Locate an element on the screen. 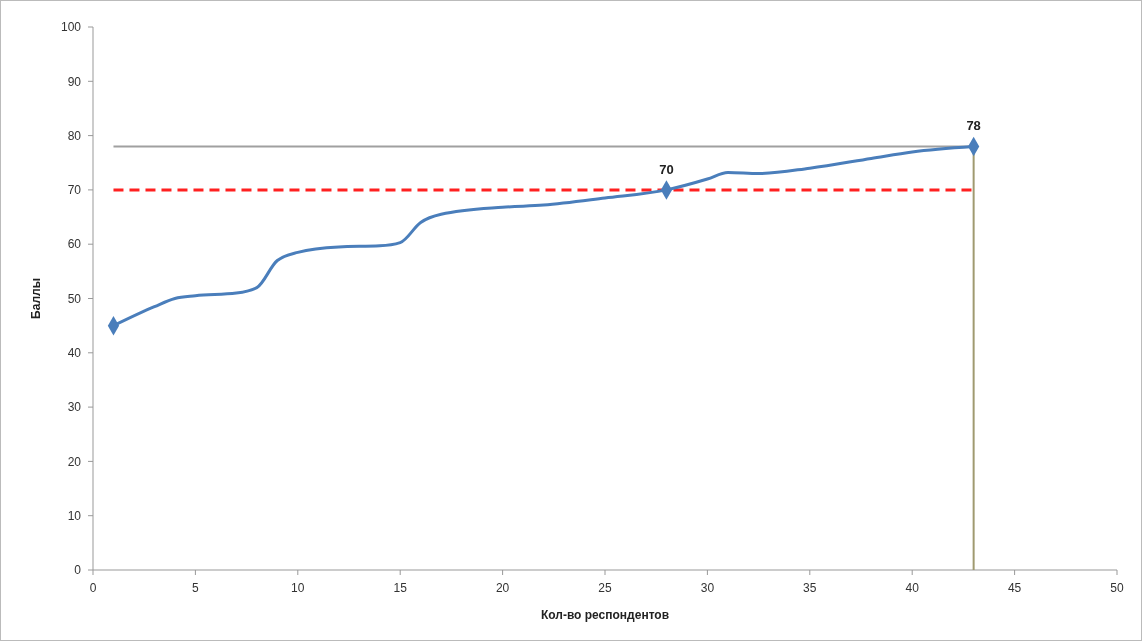 This screenshot has height=641, width=1142. y-tick-label: 20 is located at coordinates (74, 461).